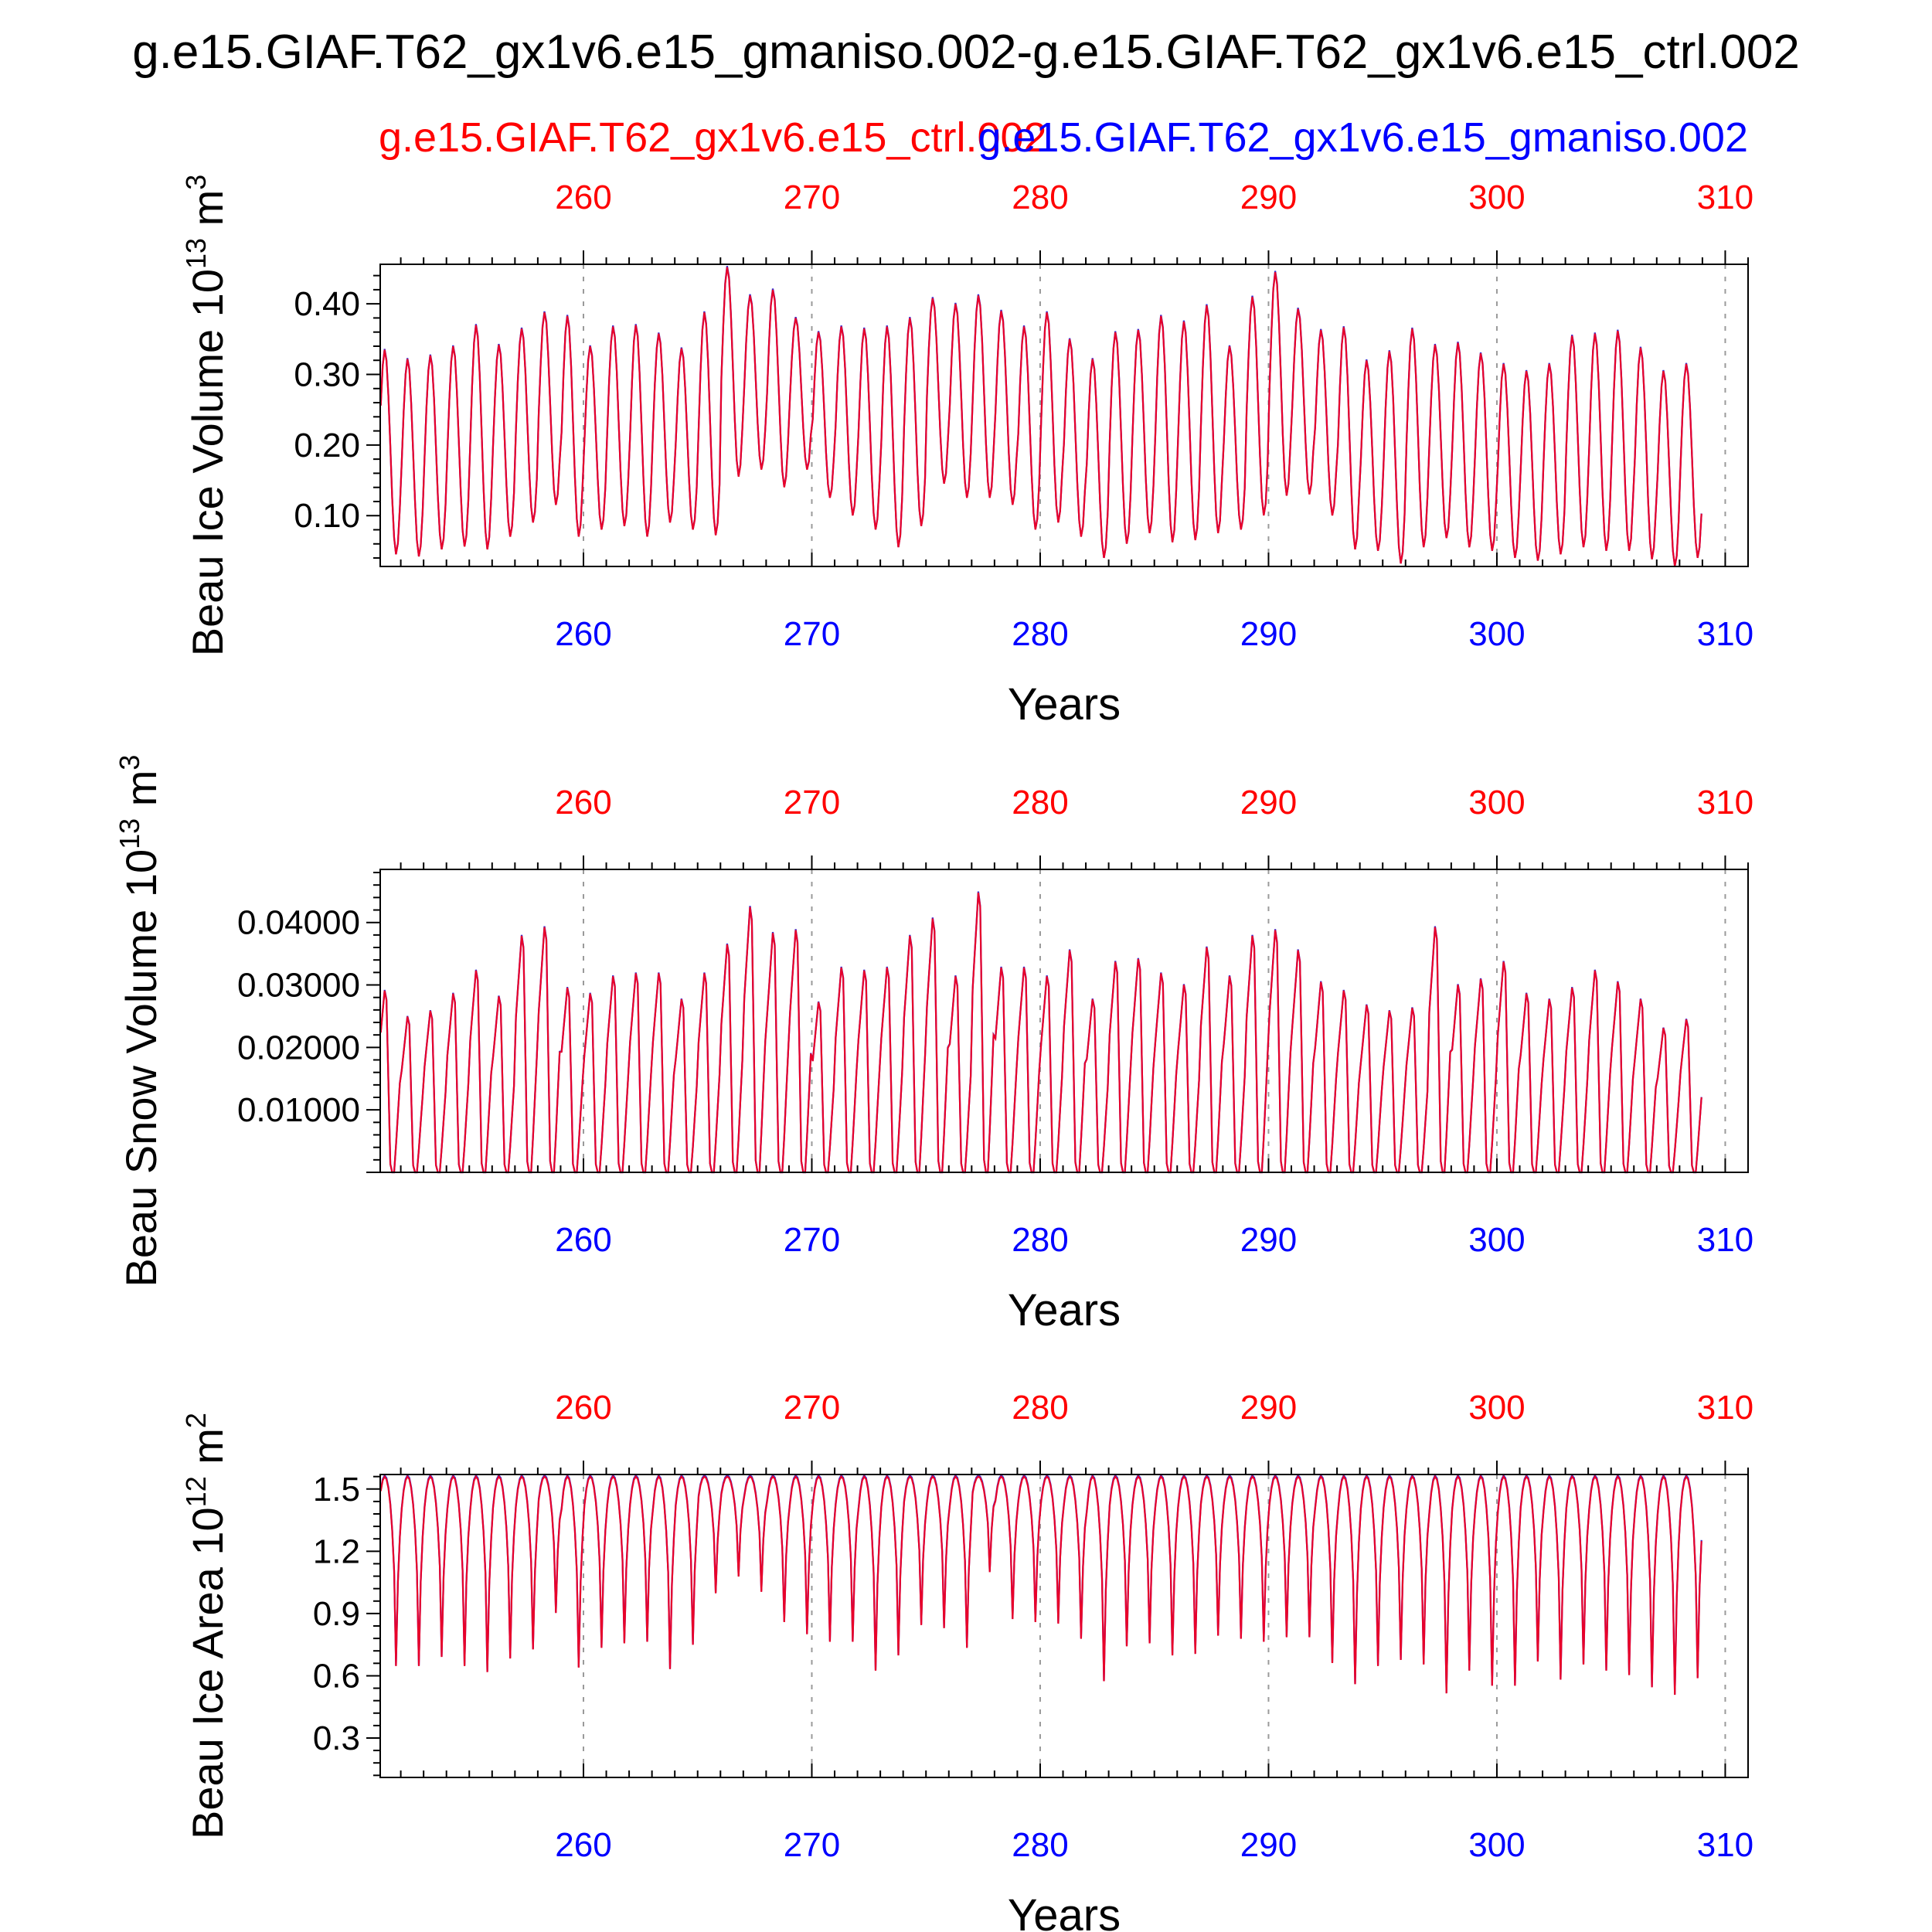  I want to click on y-tick-label: 0.10, so click(327, 516).